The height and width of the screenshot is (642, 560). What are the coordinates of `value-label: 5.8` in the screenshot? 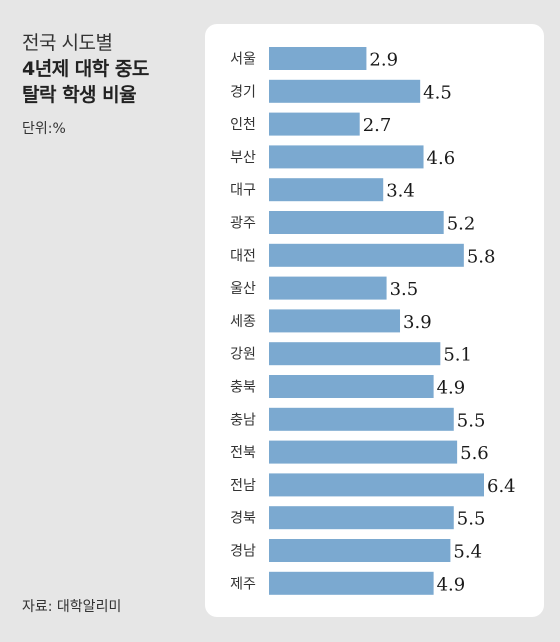 It's located at (481, 256).